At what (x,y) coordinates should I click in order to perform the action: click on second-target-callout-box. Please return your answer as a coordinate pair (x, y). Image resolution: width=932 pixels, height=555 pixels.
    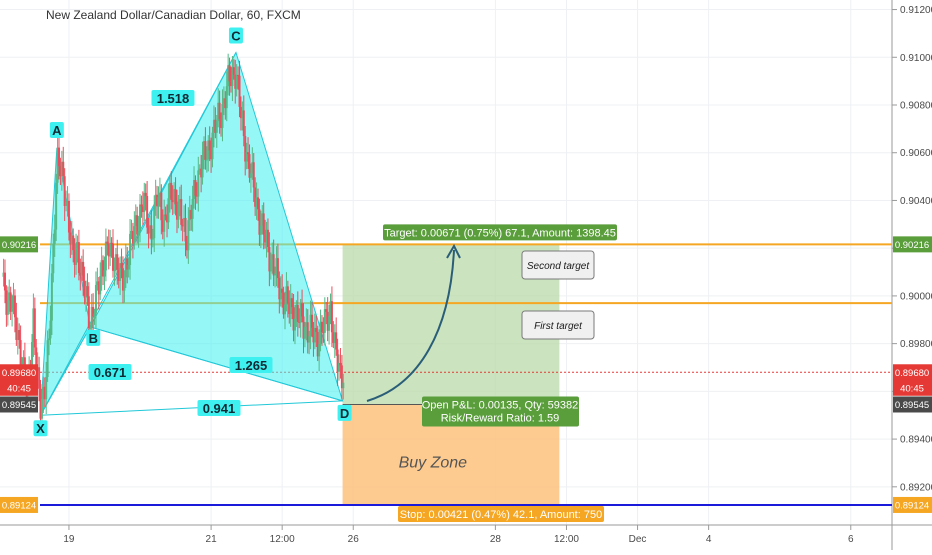
    Looking at the image, I should click on (558, 265).